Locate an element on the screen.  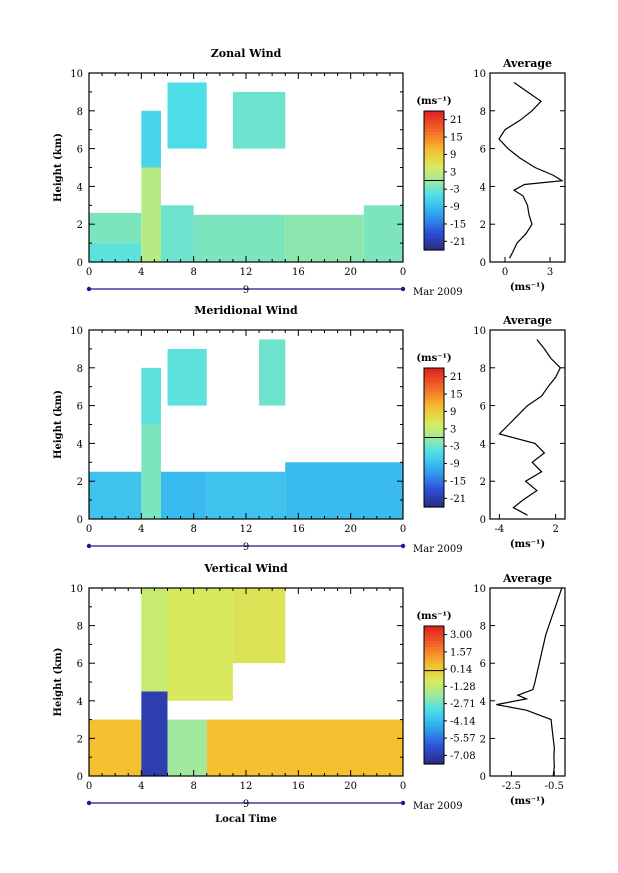
date-label: Mar 2009 is located at coordinates (438, 292).